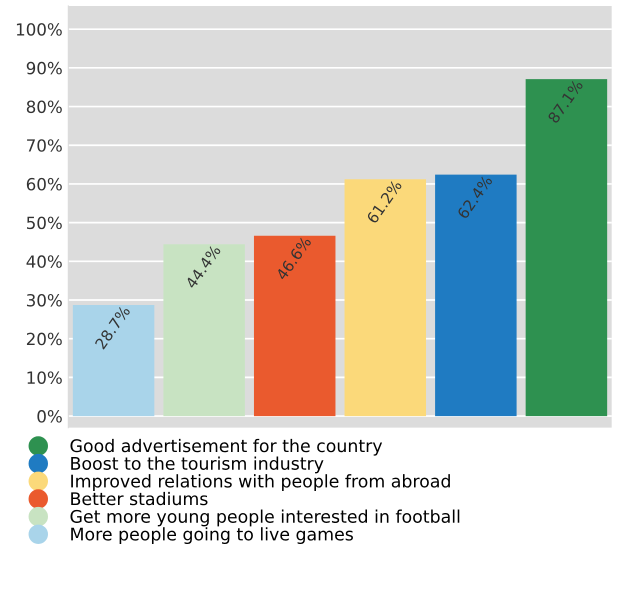  Describe the element at coordinates (44, 261) in the screenshot. I see `y-tick-label: 40%` at that location.